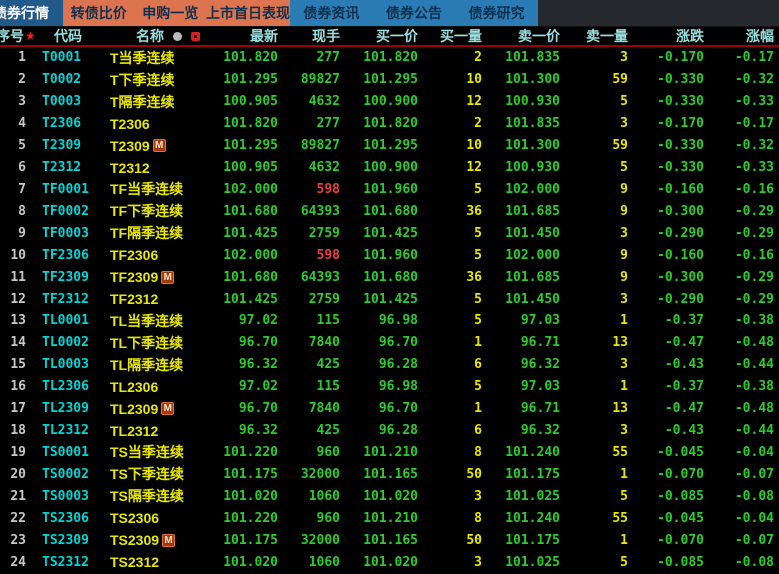 The width and height of the screenshot is (779, 574). I want to click on cell-change-pct: -0.33, so click(754, 102).